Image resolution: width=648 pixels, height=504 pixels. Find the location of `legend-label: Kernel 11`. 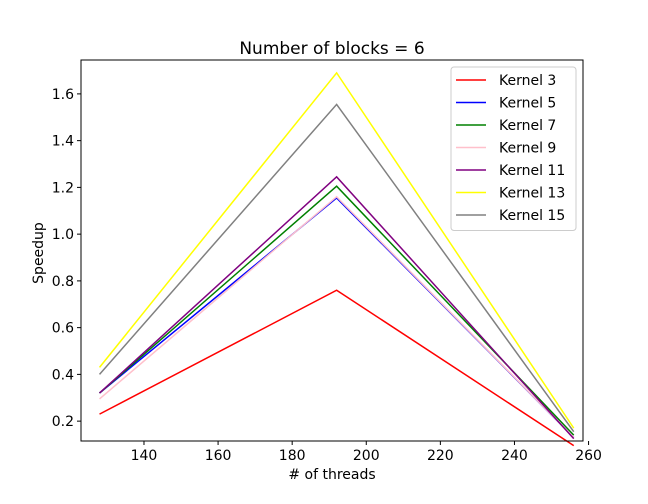

legend-label: Kernel 11 is located at coordinates (532, 171).